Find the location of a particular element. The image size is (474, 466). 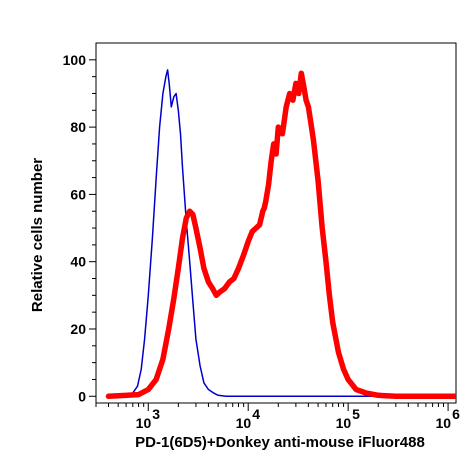

y-tick-label: 0 is located at coordinates (82, 396).